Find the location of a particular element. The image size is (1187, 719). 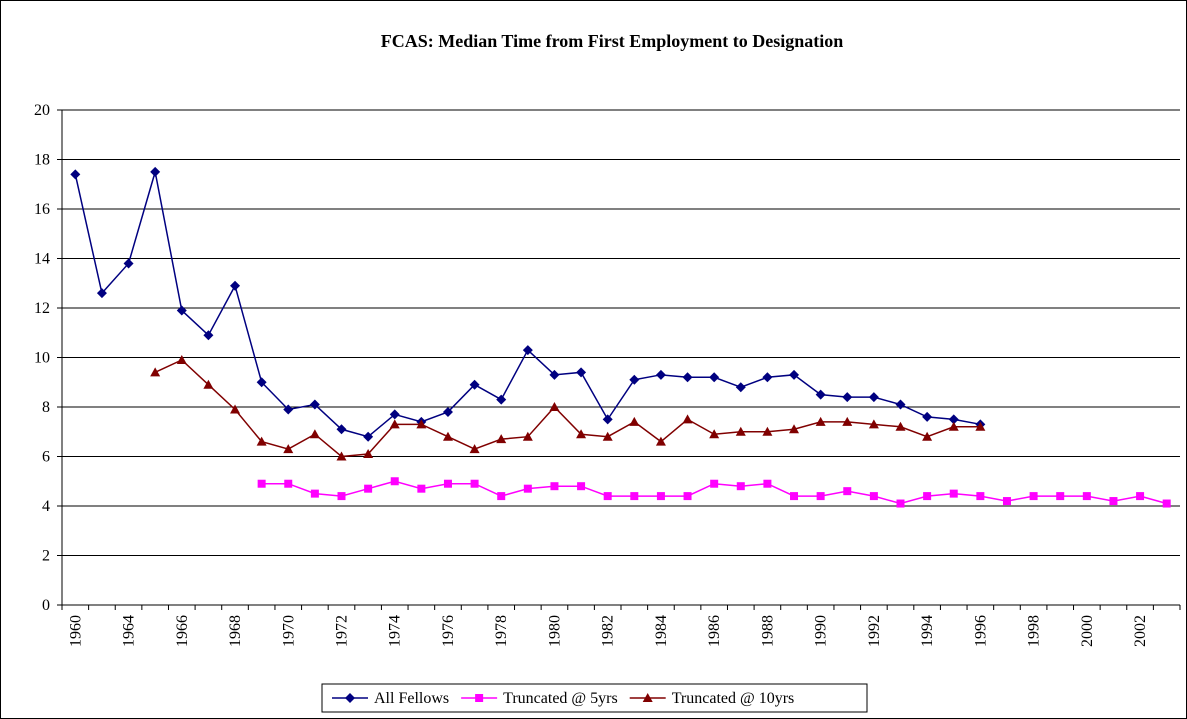

legend-label: Truncated @ 10yrs is located at coordinates (733, 698).